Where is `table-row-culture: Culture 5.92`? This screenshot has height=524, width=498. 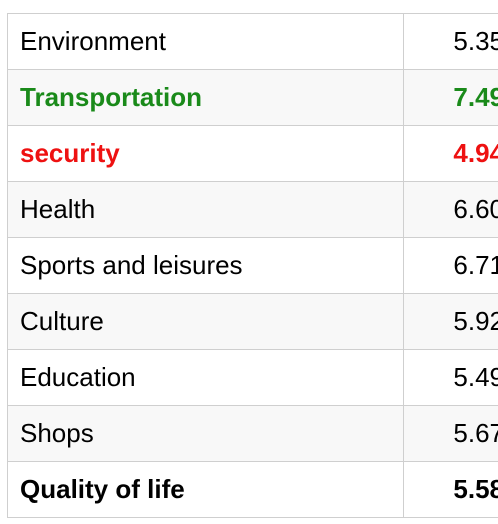 table-row-culture: Culture 5.92 is located at coordinates (252, 321).